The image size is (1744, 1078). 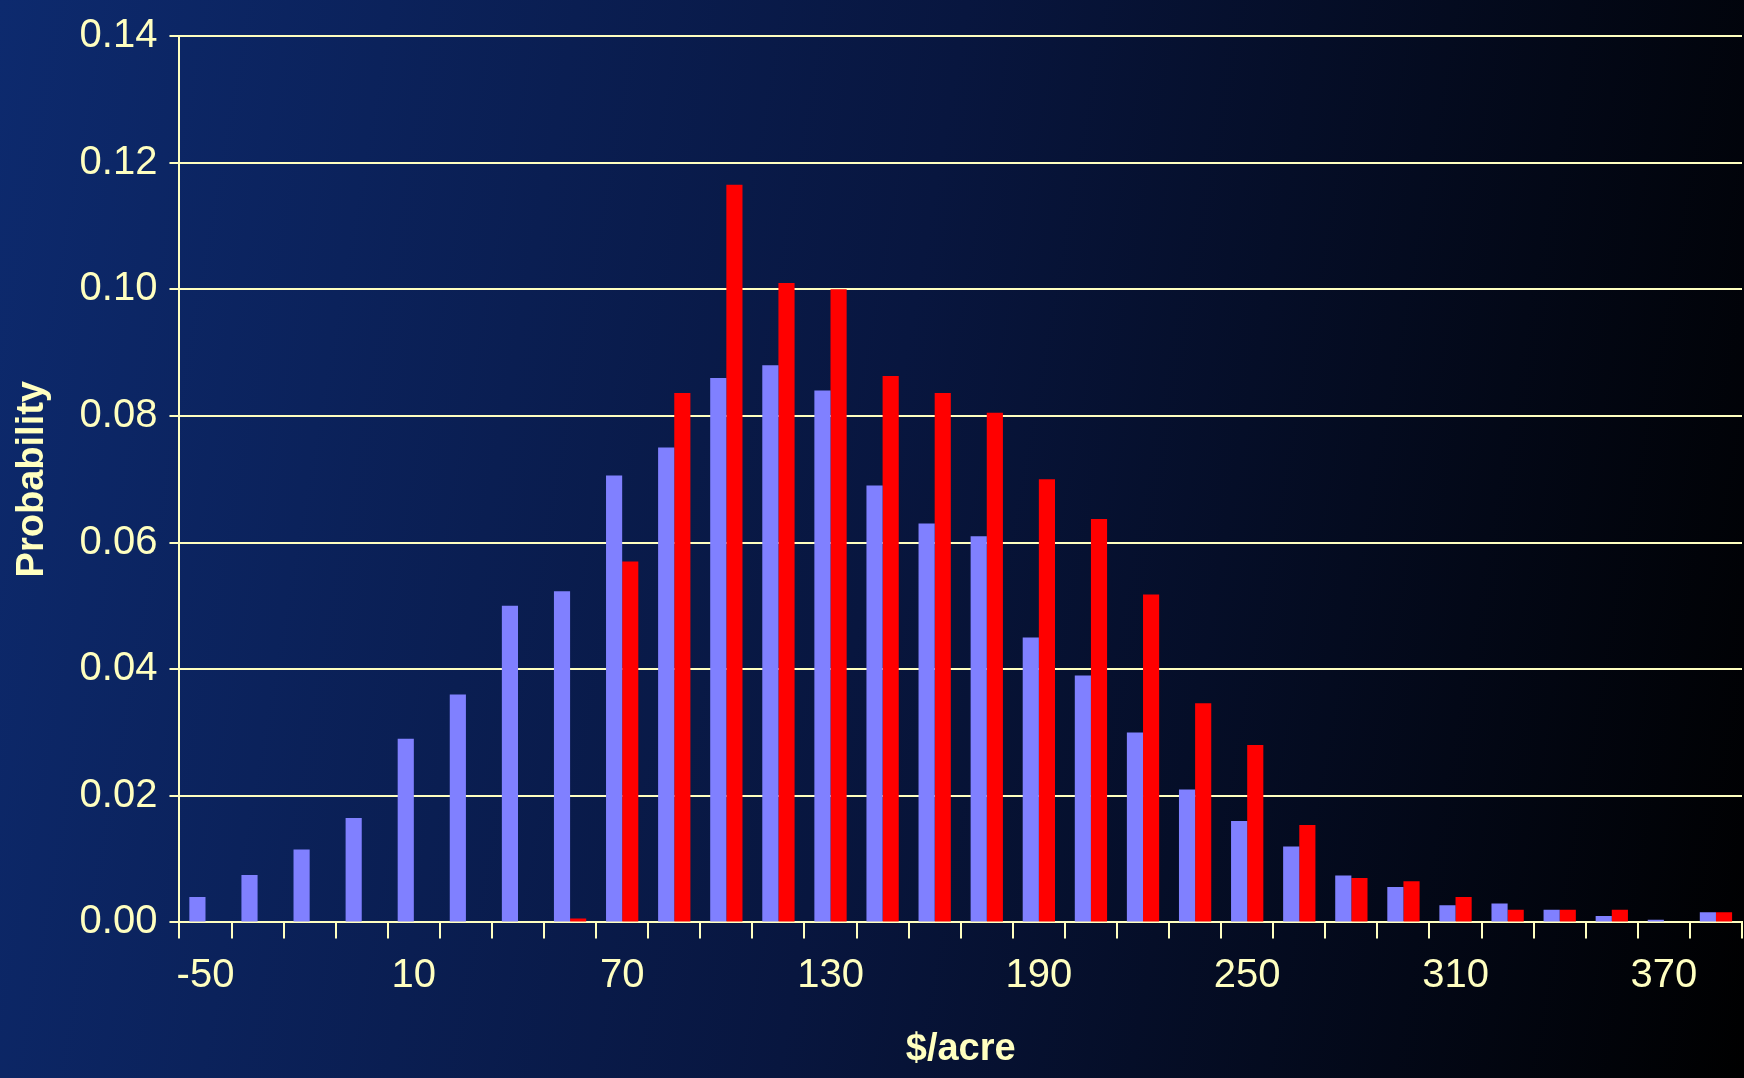 I want to click on y-tick-label: 0.04, so click(x=118, y=666).